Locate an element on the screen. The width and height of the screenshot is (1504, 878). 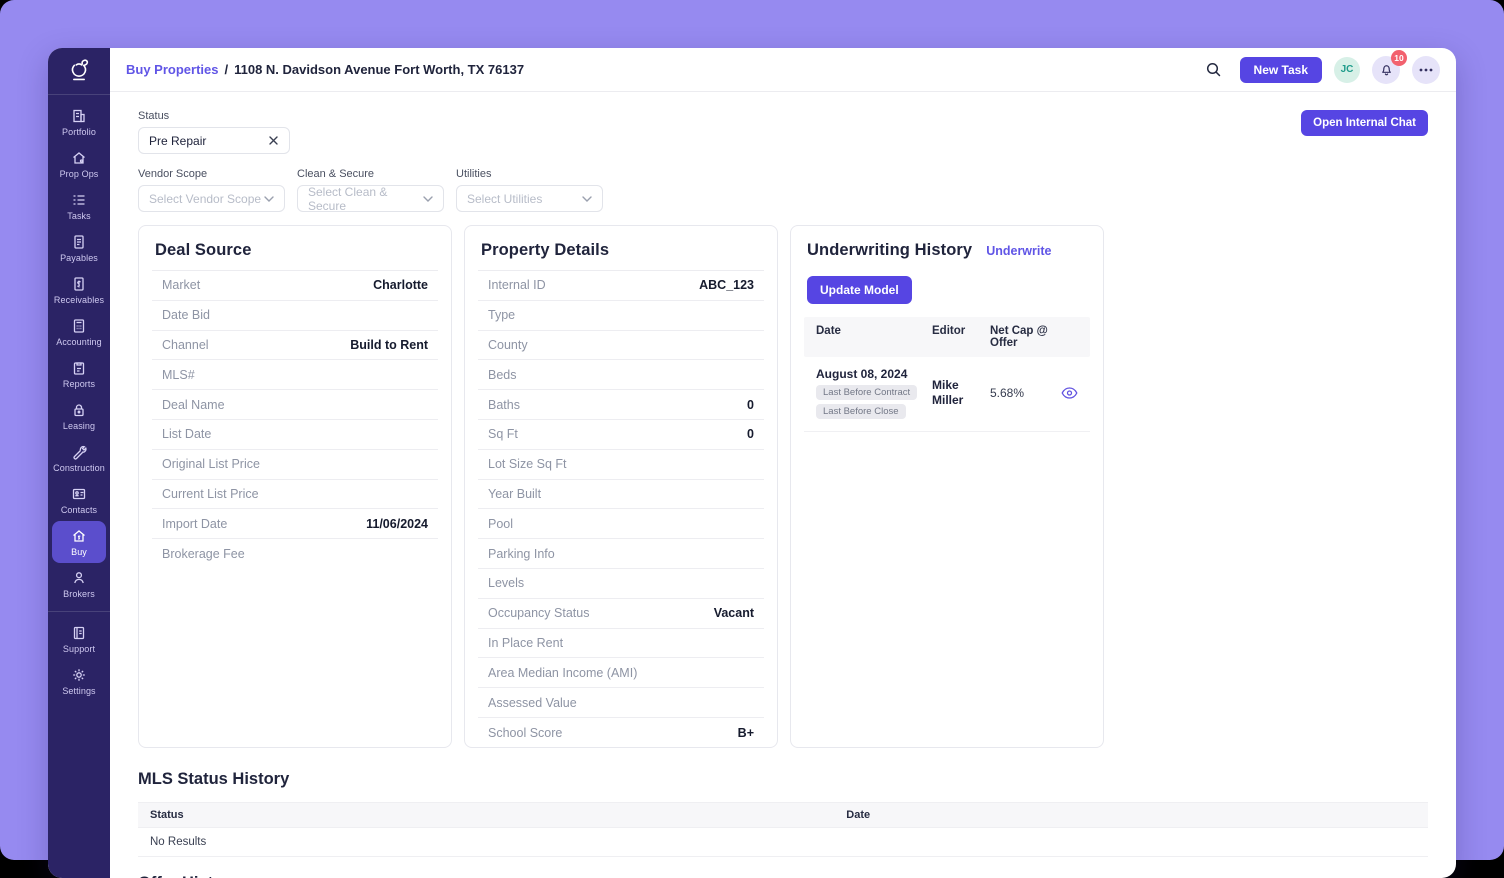
sidebar-item-tasks: Tasks is located at coordinates (79, 206).